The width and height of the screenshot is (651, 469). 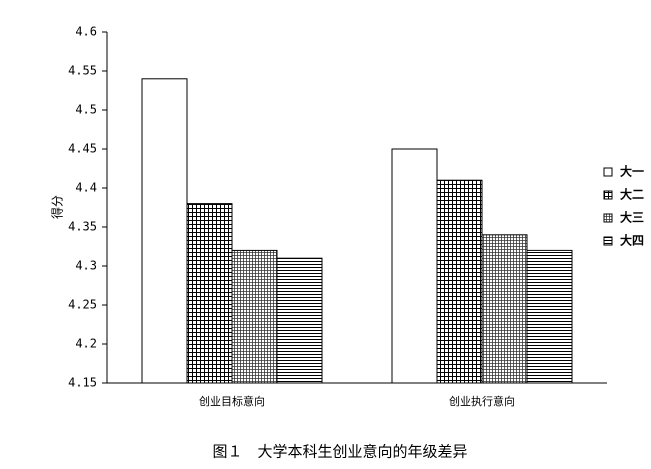 I want to click on y-tick-label: 4.5, so click(x=86, y=110).